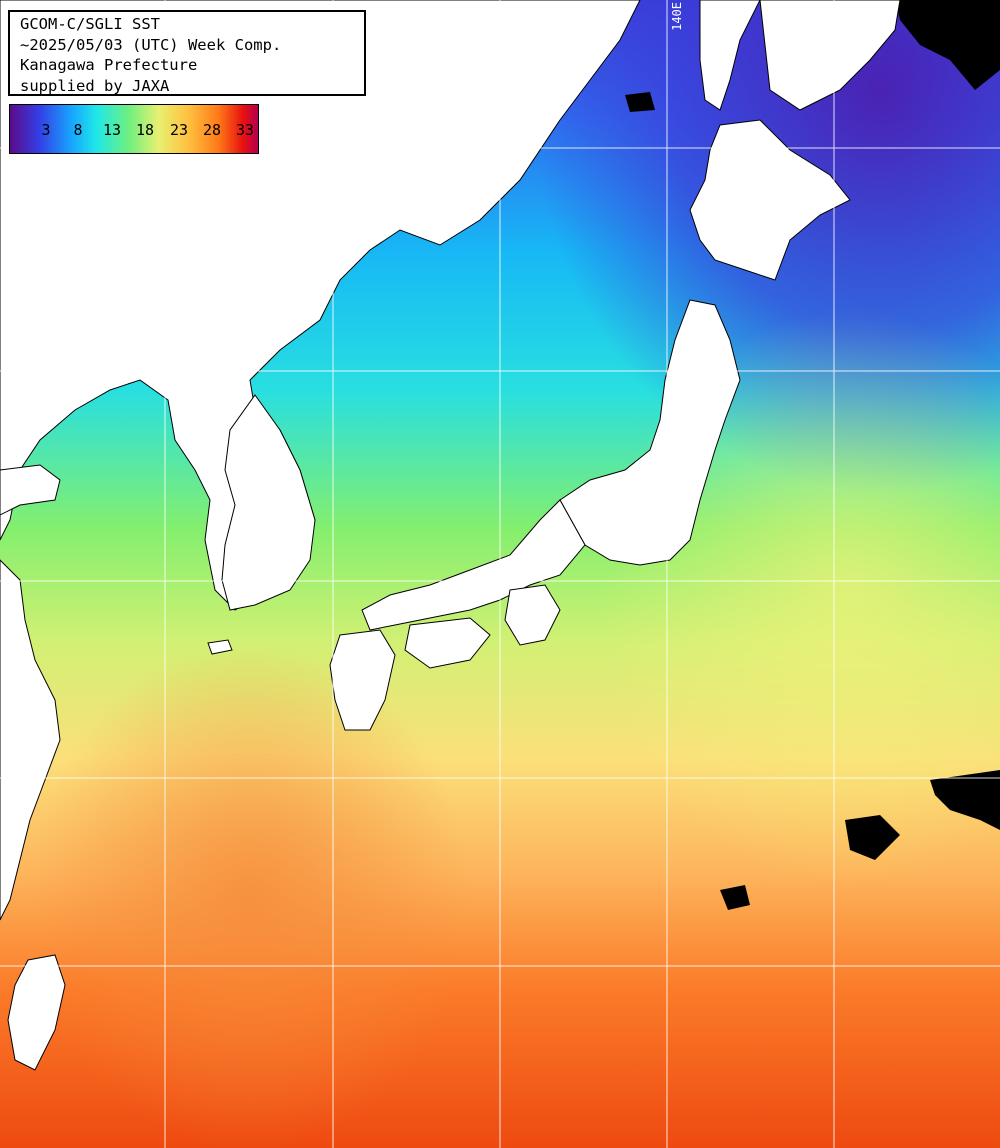 The image size is (1000, 1148). I want to click on legend-tick: 18, so click(145, 130).